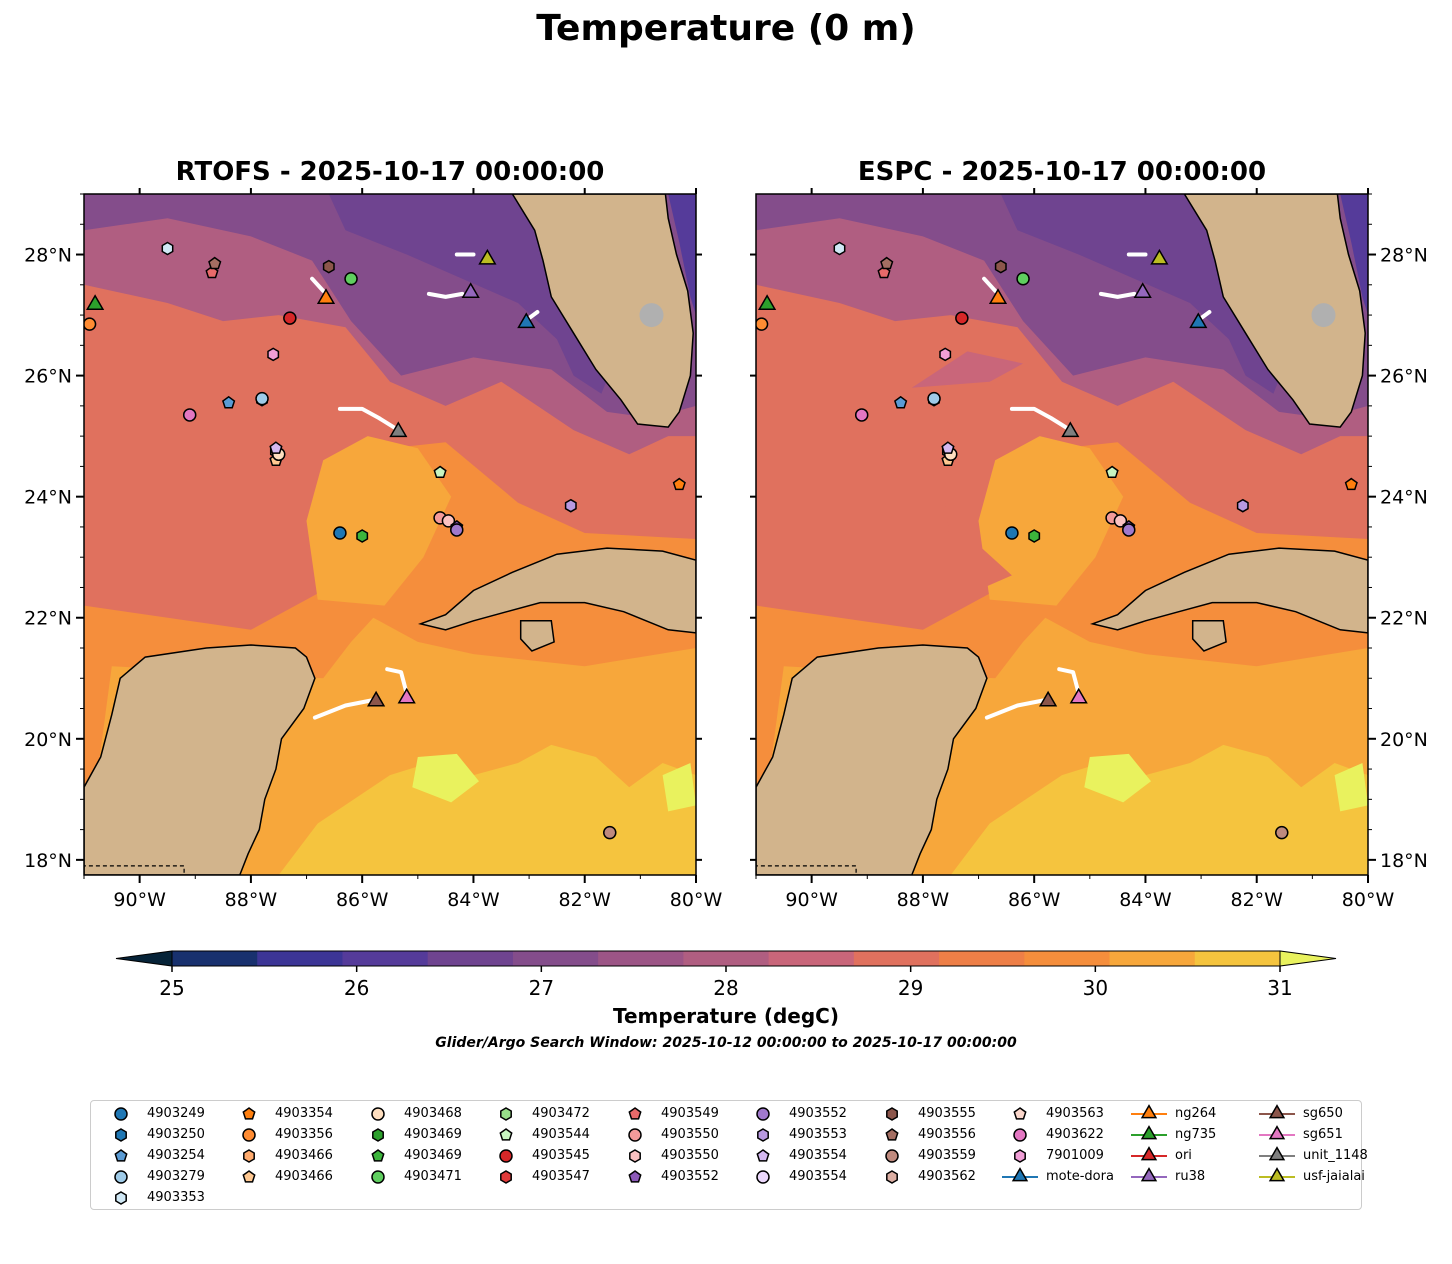 The width and height of the screenshot is (1452, 1264). What do you see at coordinates (433, 1176) in the screenshot?
I see `legend-label: 4903471` at bounding box center [433, 1176].